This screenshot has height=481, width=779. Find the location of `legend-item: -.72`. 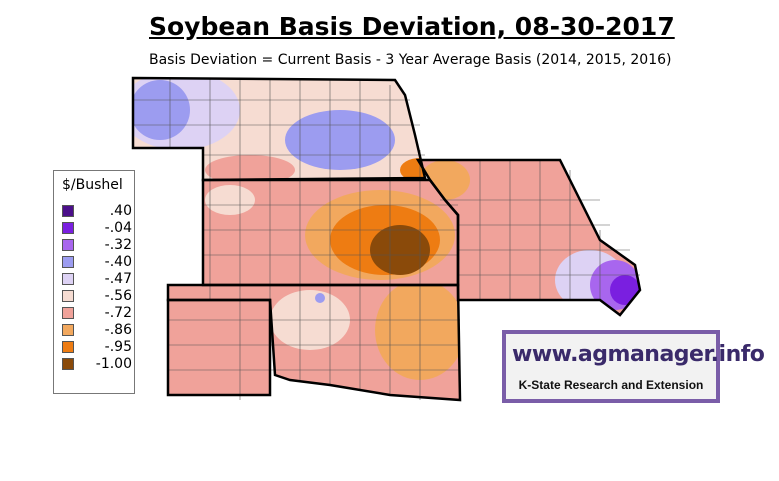

legend-item: -.72 is located at coordinates (99, 313).